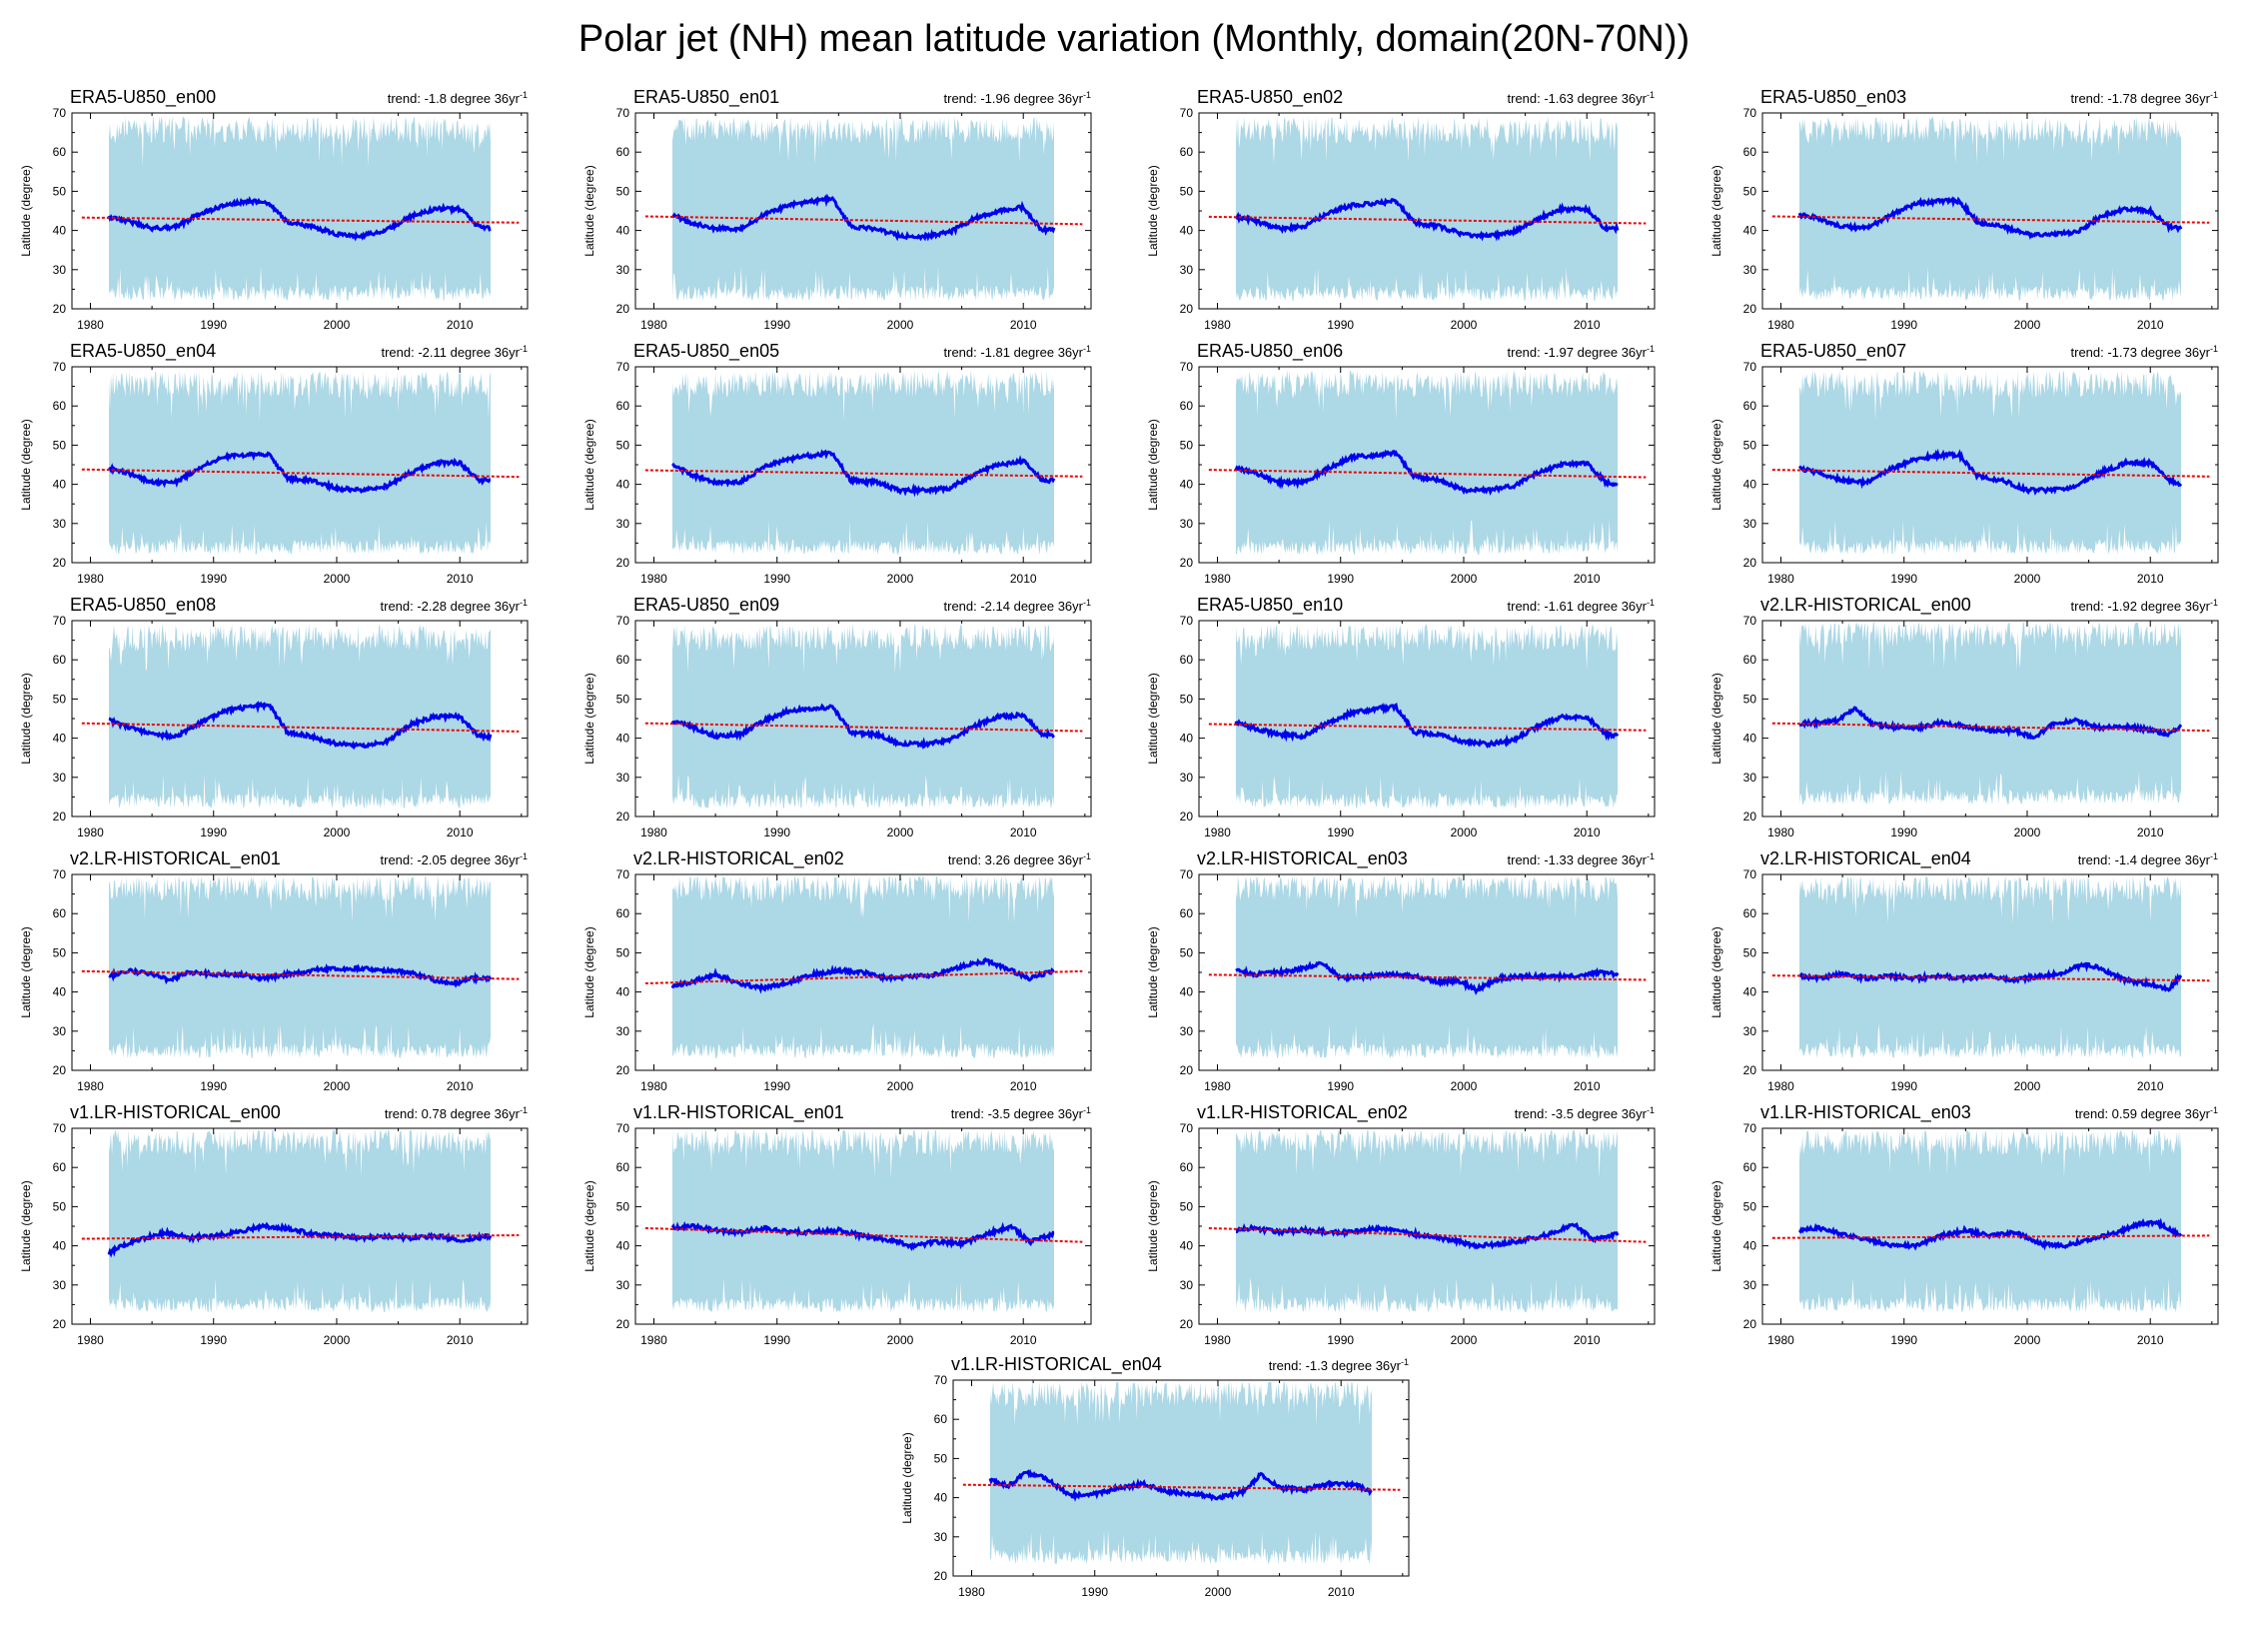  What do you see at coordinates (1339, 1365) in the screenshot?
I see `trend-label: trend: -1.3 degree 36yr-1` at bounding box center [1339, 1365].